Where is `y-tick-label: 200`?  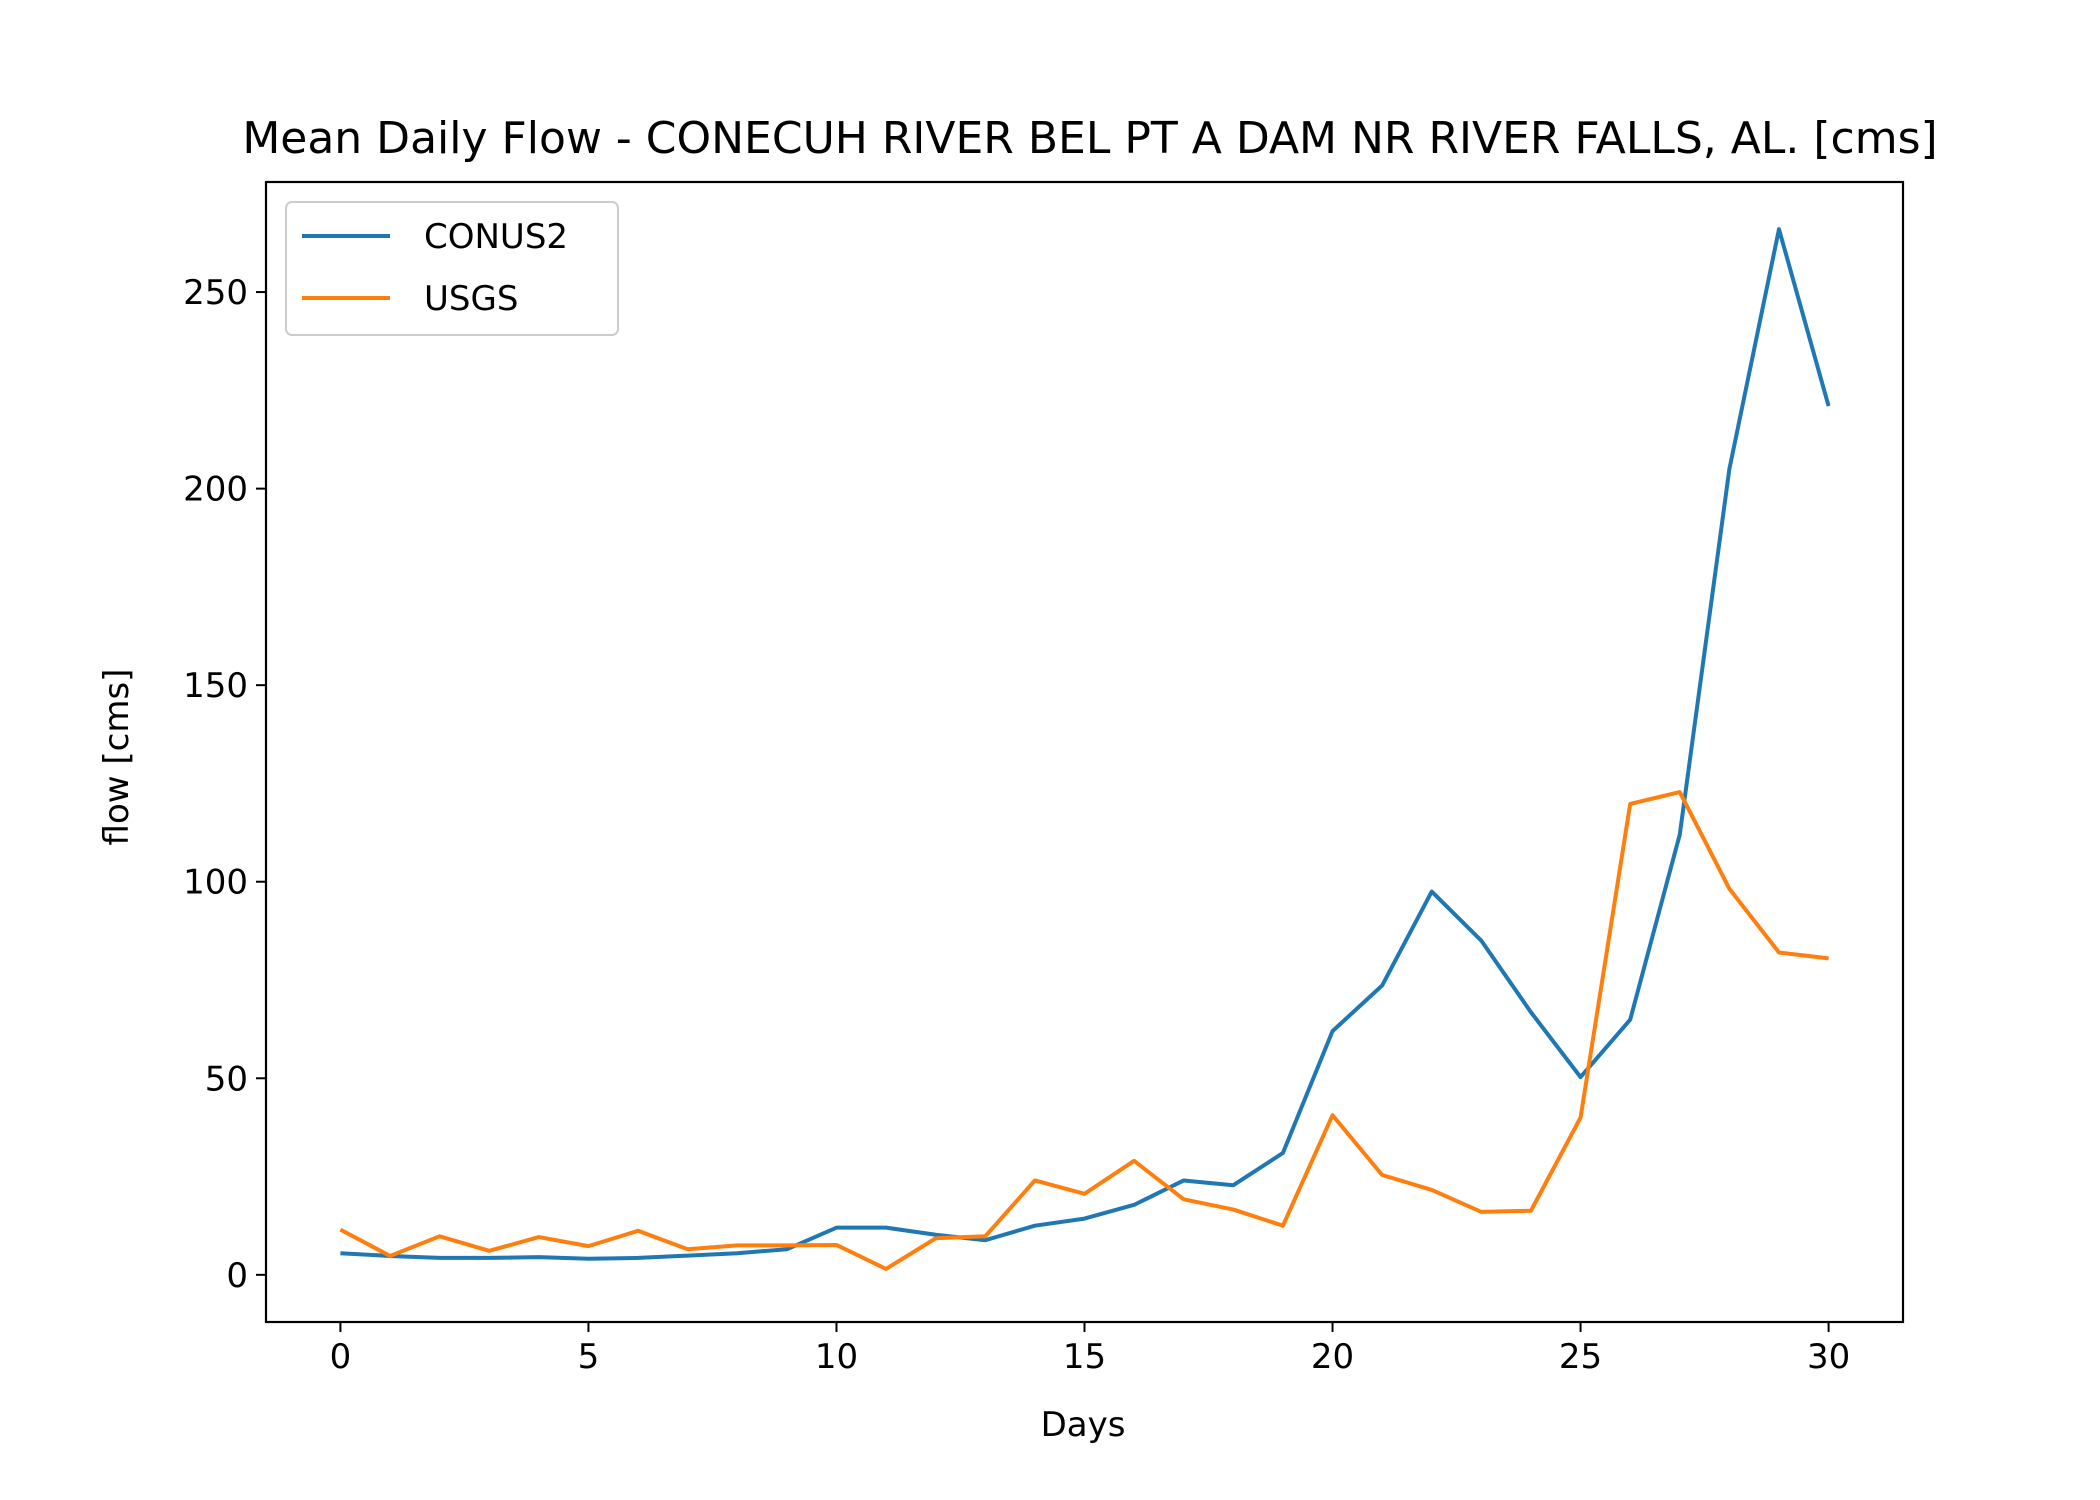 y-tick-label: 200 is located at coordinates (215, 490).